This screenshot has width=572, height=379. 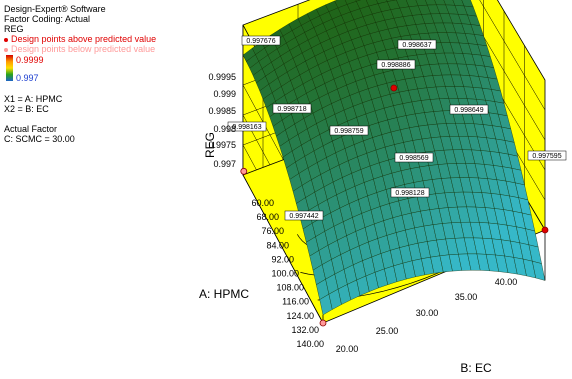 What do you see at coordinates (47, 19) in the screenshot?
I see `factor-coding: Factor Coding: Actual` at bounding box center [47, 19].